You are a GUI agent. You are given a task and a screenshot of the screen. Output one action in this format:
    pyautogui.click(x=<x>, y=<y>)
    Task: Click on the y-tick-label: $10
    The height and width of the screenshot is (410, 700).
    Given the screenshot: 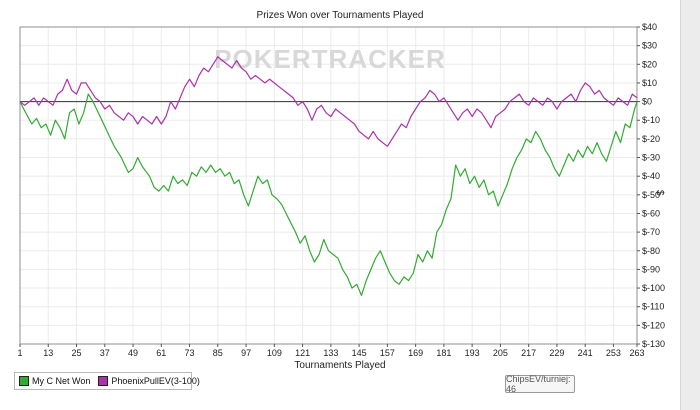 What is the action you would take?
    pyautogui.click(x=649, y=83)
    